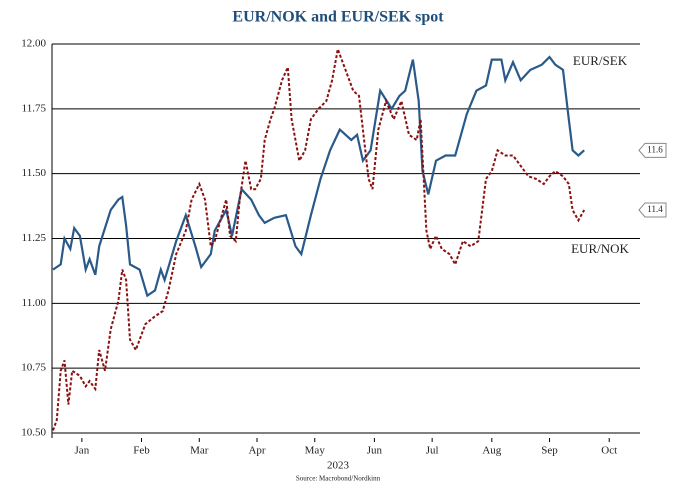 Image resolution: width=676 pixels, height=484 pixels. What do you see at coordinates (33, 433) in the screenshot?
I see `y-tick-label: 10.50` at bounding box center [33, 433].